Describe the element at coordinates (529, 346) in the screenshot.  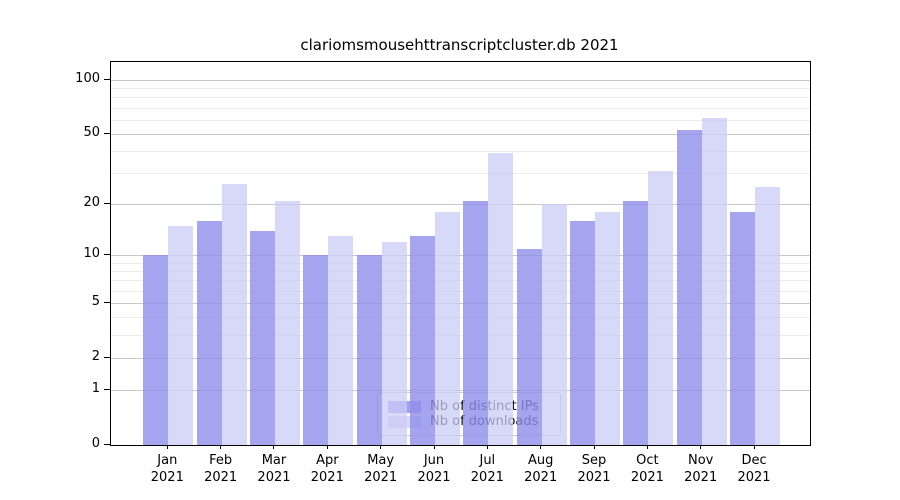
I see `bar-distinct-ips-aug` at that location.